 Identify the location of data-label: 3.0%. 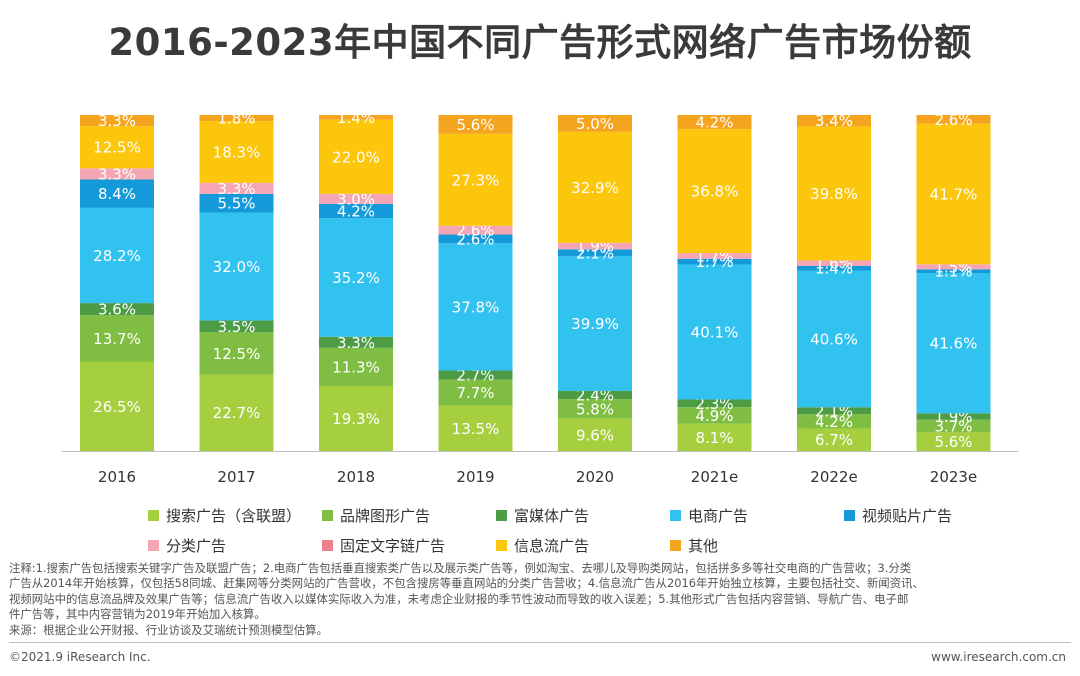
(356, 199).